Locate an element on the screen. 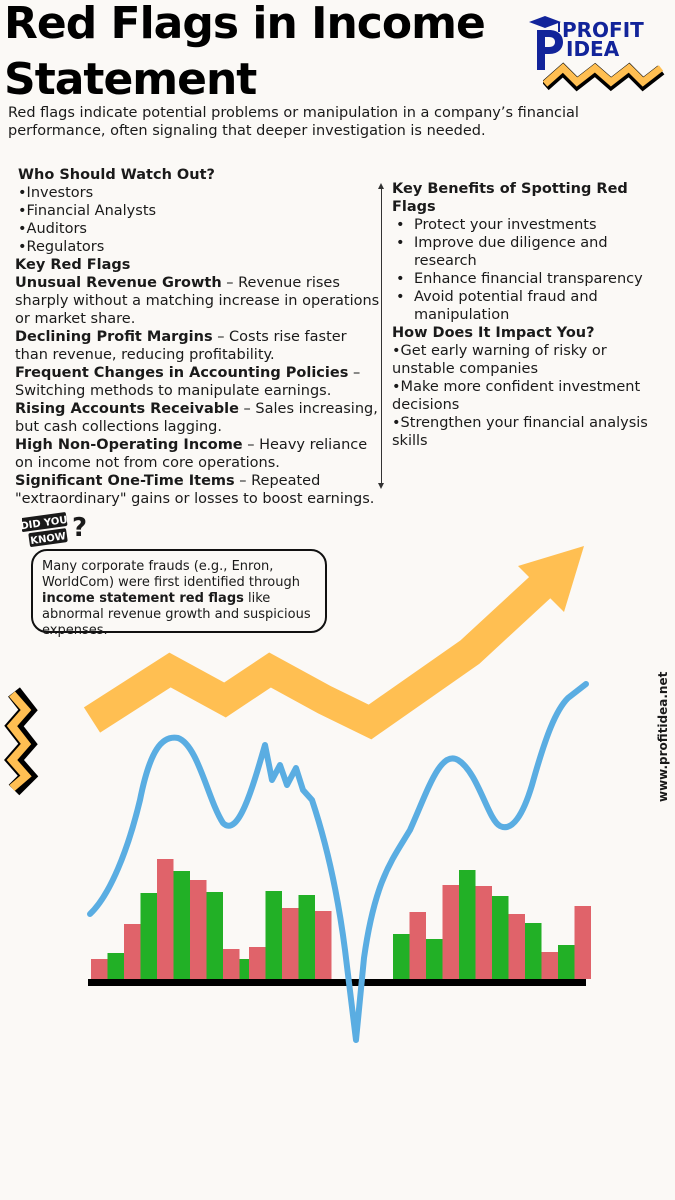 The image size is (675, 1200). red-flag-term: High Non-Operating Income is located at coordinates (129, 445).